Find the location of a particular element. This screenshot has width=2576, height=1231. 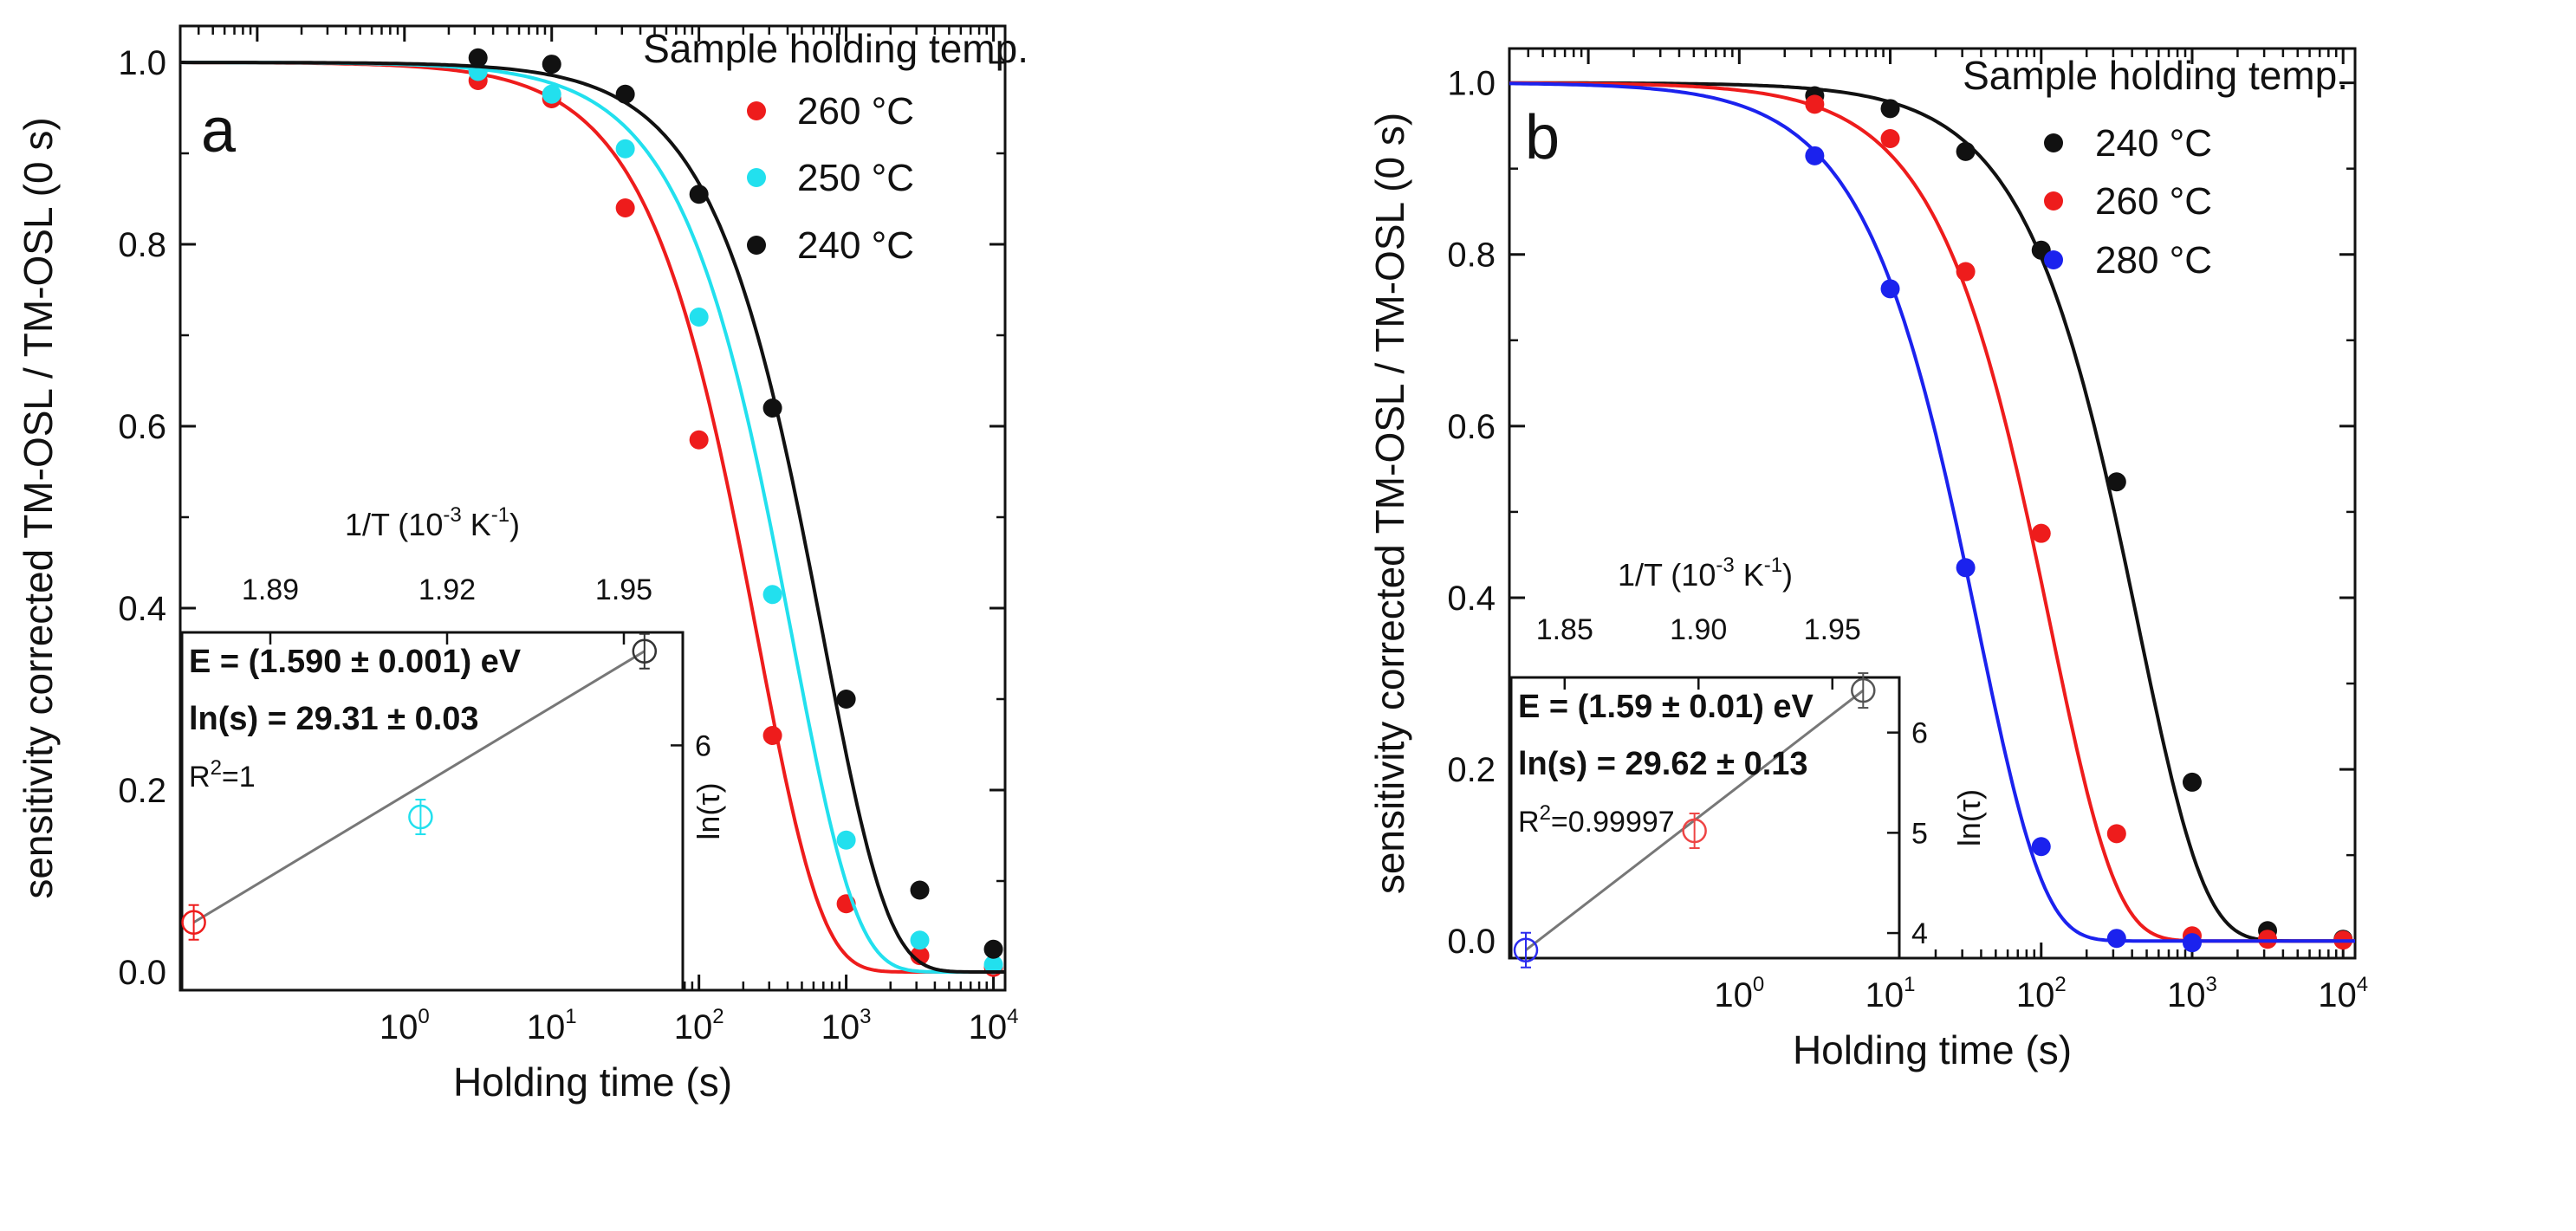

inset-annotation-energy: E = (1.590 ± 0.001) eV is located at coordinates (356, 662).